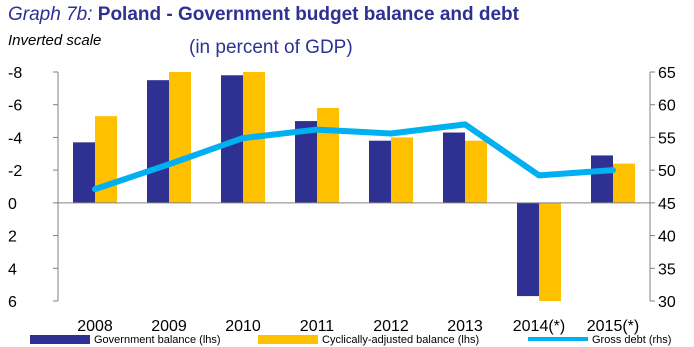 This screenshot has height=347, width=694. I want to click on left-tick-label: -8, so click(15, 73).